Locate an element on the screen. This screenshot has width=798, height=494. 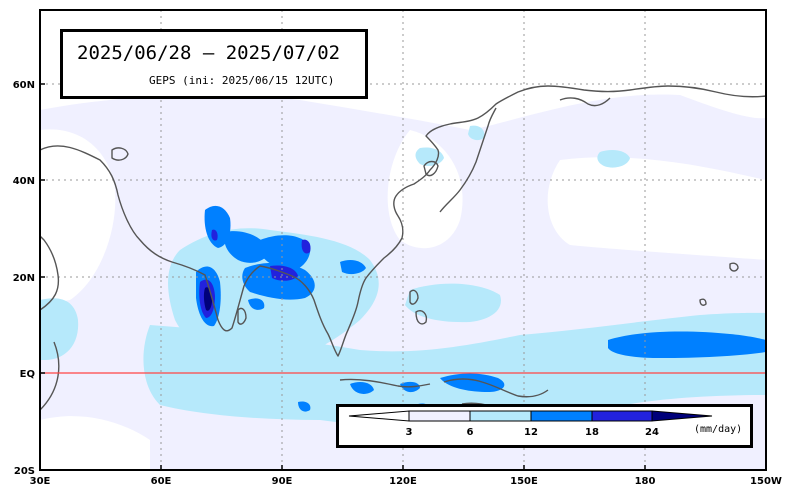
y-tick-label: 60N is located at coordinates (24, 85).